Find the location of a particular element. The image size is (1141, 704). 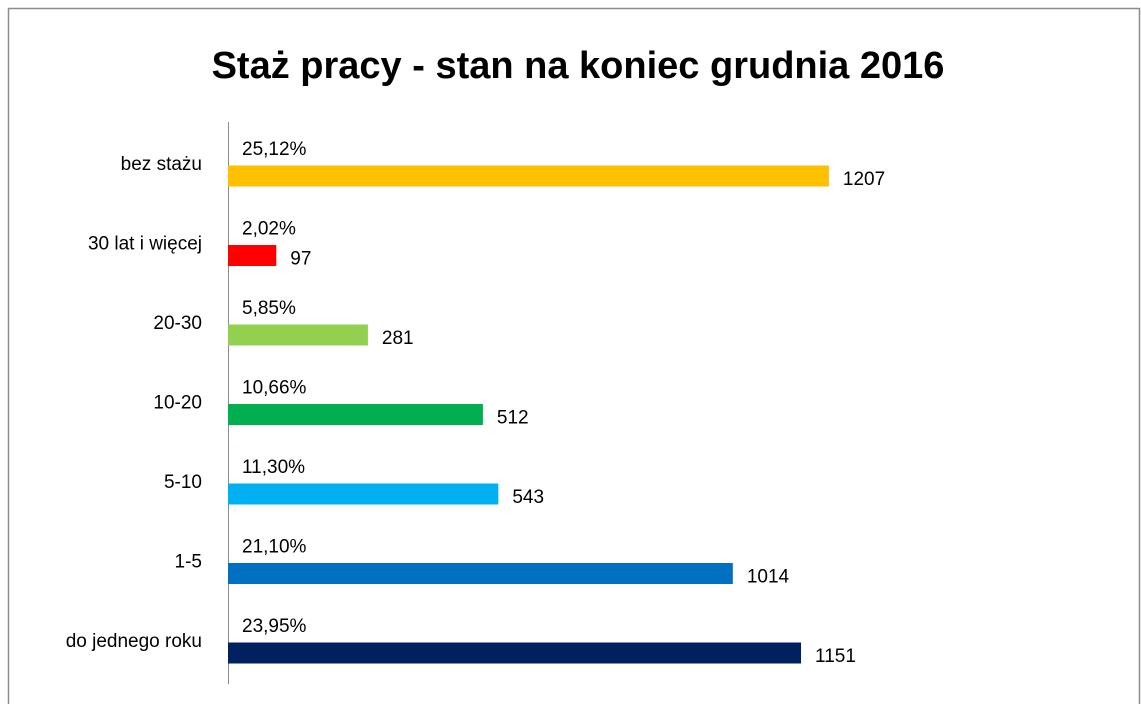

y-tick-label: bez stażu is located at coordinates (161, 164).